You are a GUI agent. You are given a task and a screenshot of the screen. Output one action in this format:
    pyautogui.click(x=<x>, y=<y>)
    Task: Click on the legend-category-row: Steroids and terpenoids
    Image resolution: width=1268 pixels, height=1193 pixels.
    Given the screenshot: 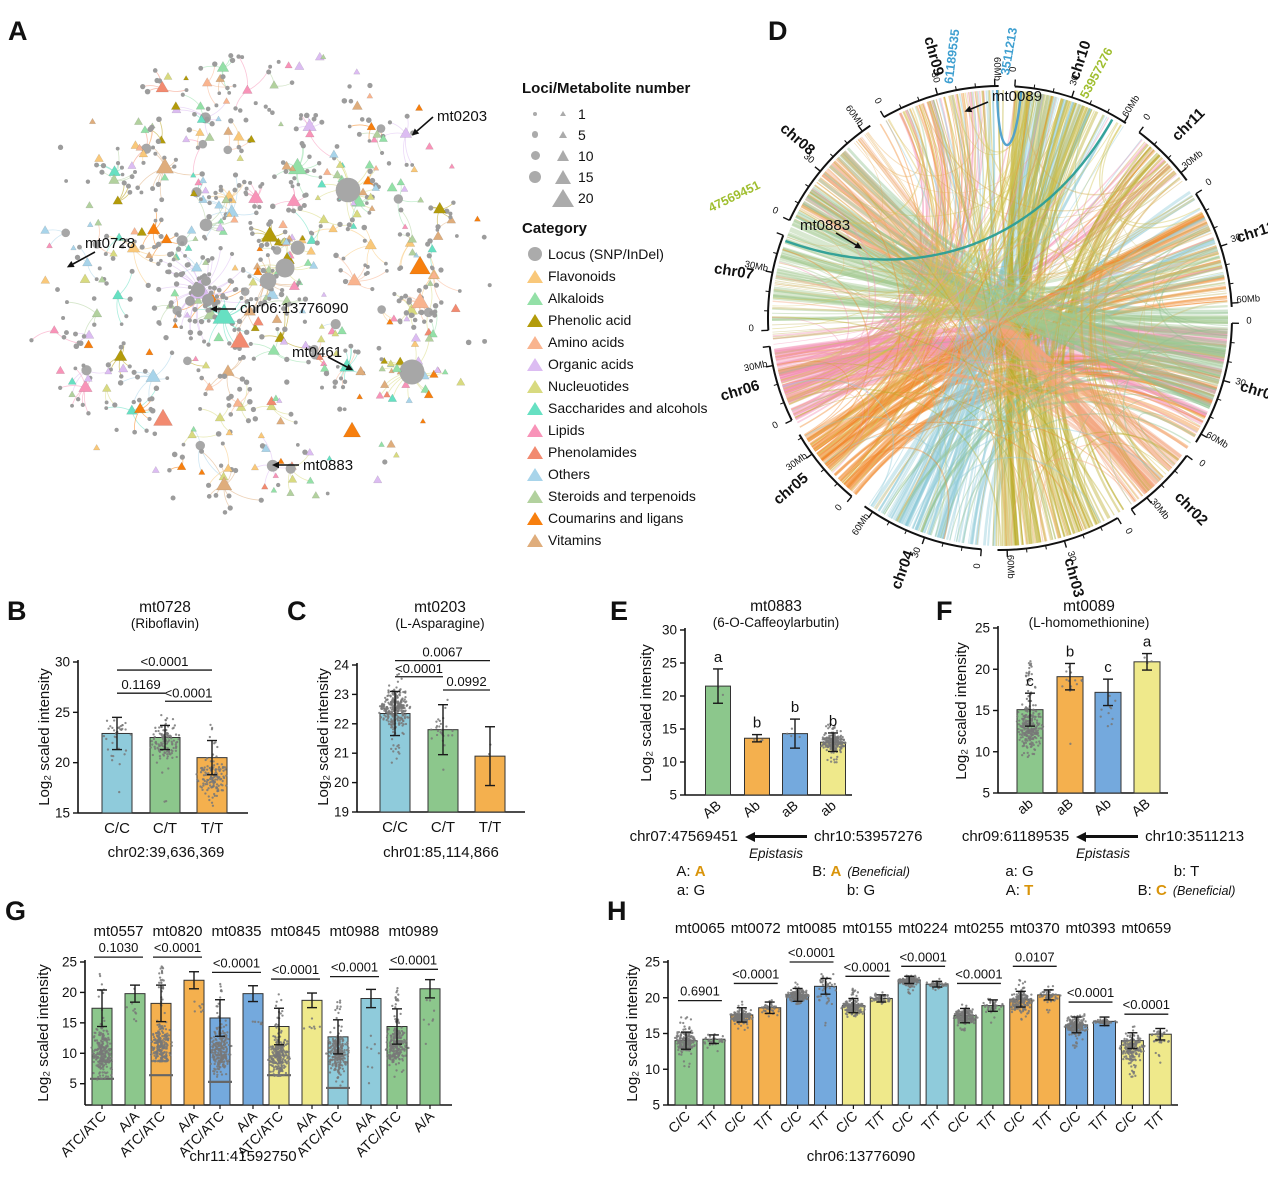 What is the action you would take?
    pyautogui.click(x=642, y=496)
    